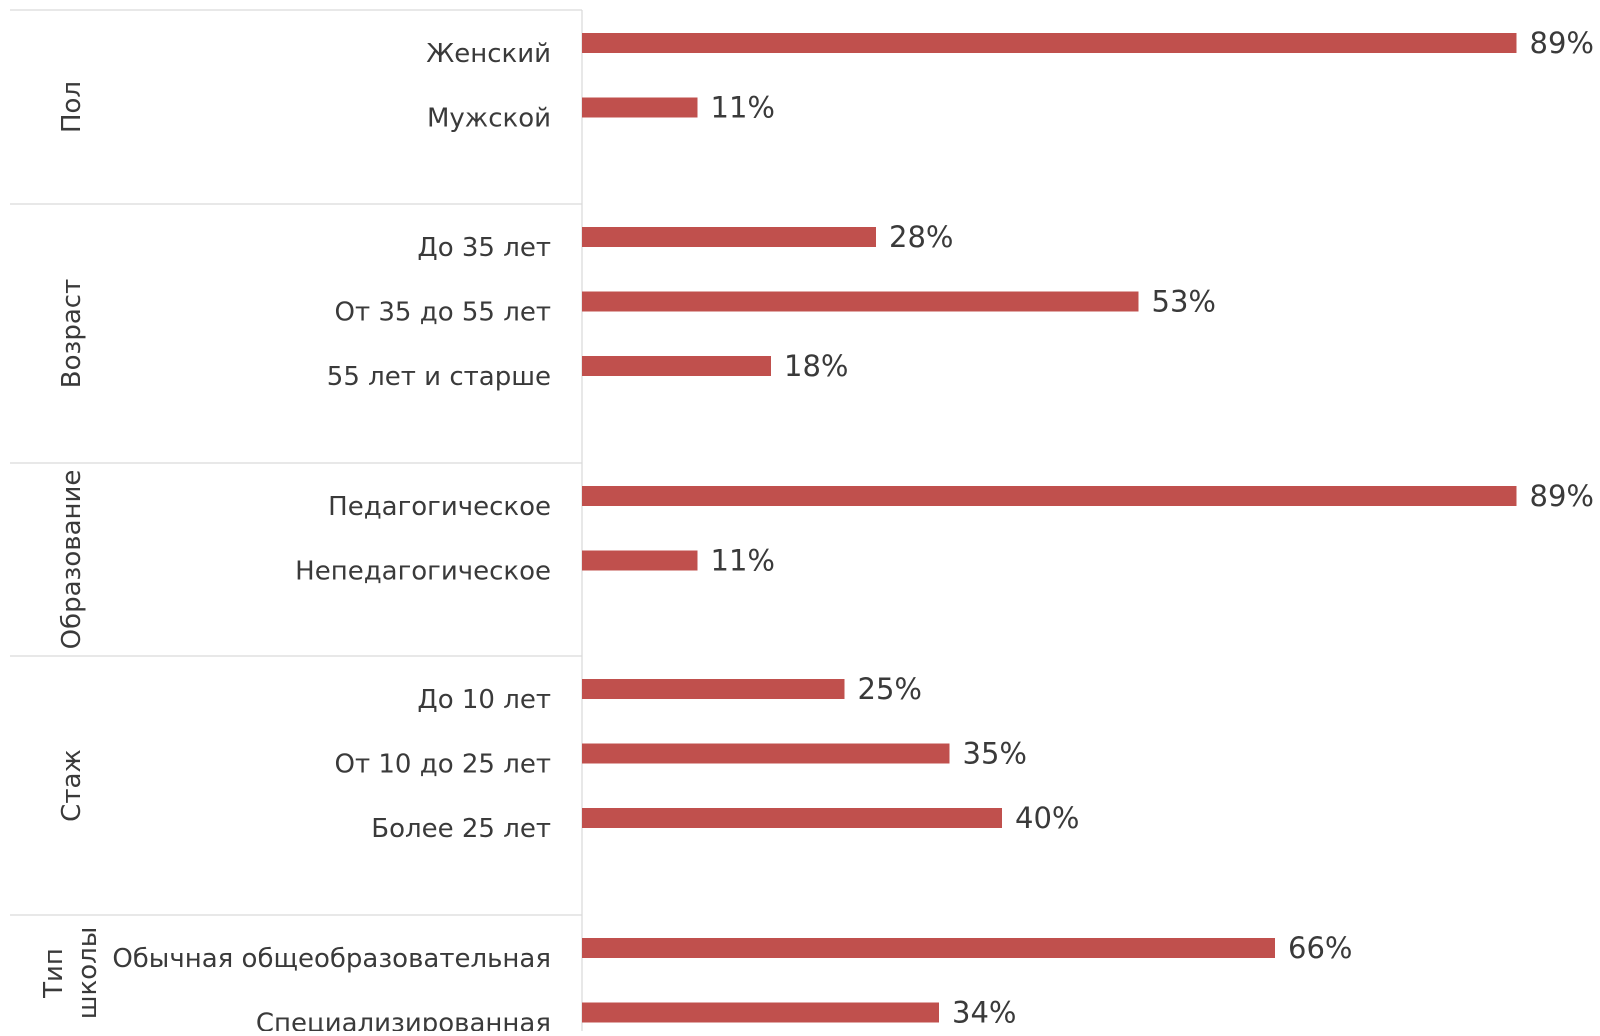  I want to click on group-label-line: Возраст, so click(72, 333).